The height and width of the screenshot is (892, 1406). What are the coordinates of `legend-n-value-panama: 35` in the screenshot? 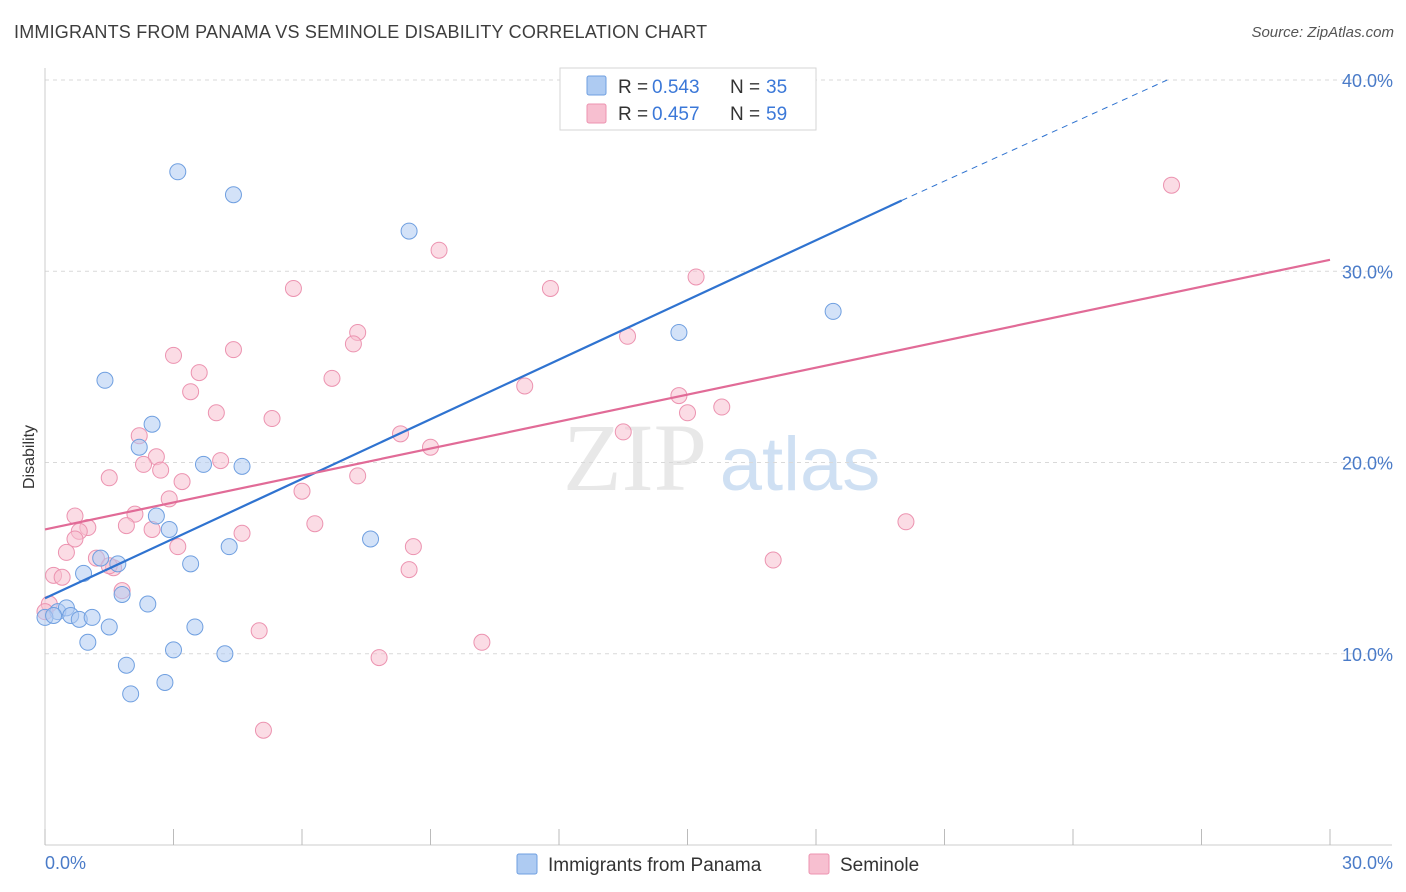 It's located at (776, 87).